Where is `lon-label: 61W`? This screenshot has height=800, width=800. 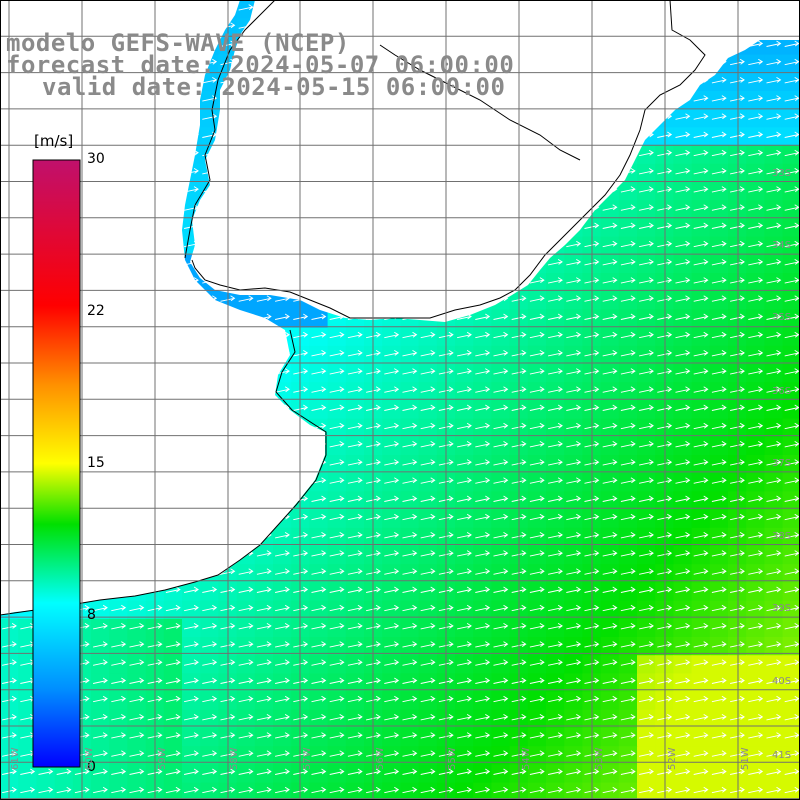 lon-label: 61W is located at coordinates (15, 758).